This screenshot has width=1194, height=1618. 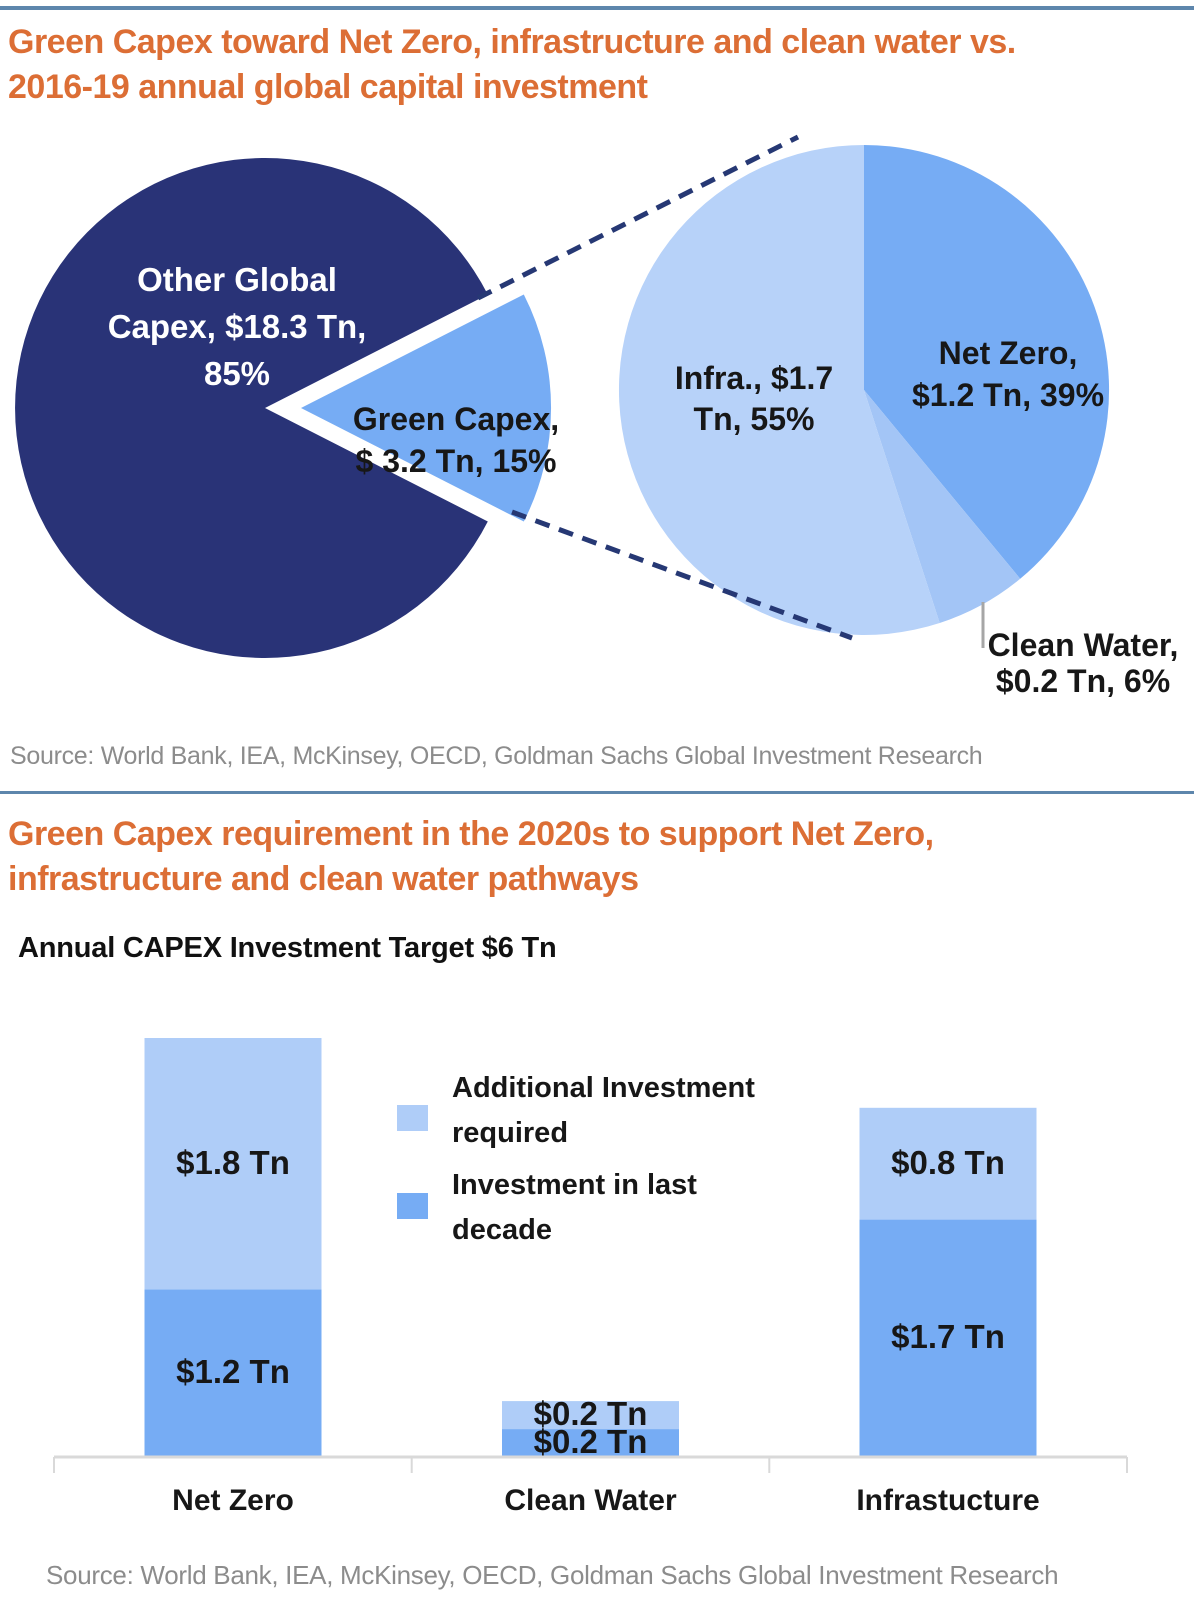 What do you see at coordinates (590, 1464) in the screenshot?
I see `x-axis-group` at bounding box center [590, 1464].